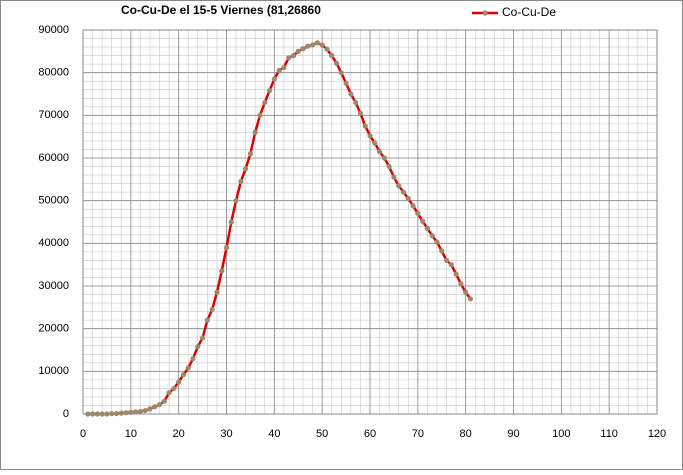  I want to click on y-tick-label: 30000, so click(53, 286).